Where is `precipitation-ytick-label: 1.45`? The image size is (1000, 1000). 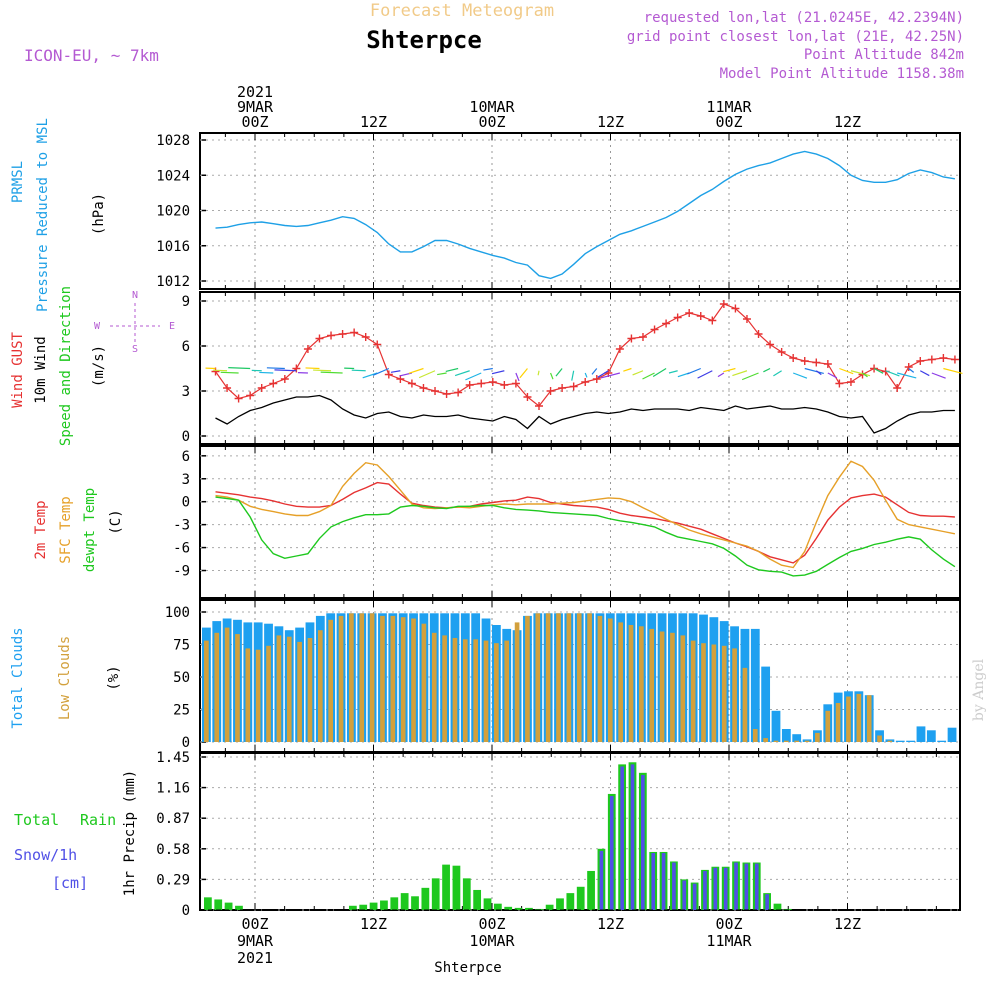 precipitation-ytick-label: 1.45 is located at coordinates (173, 758).